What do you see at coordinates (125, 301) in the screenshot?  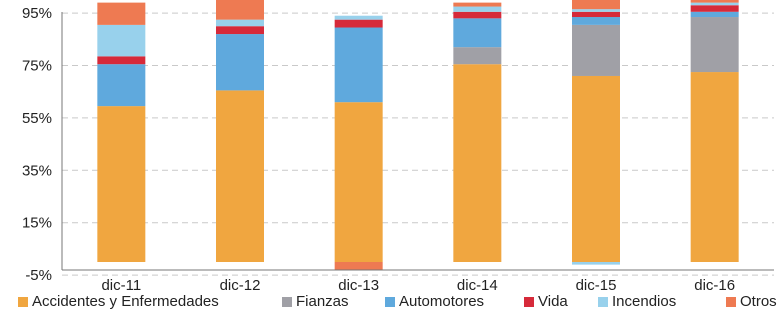 I see `legend-label: Accidentes y Enfermedades` at bounding box center [125, 301].